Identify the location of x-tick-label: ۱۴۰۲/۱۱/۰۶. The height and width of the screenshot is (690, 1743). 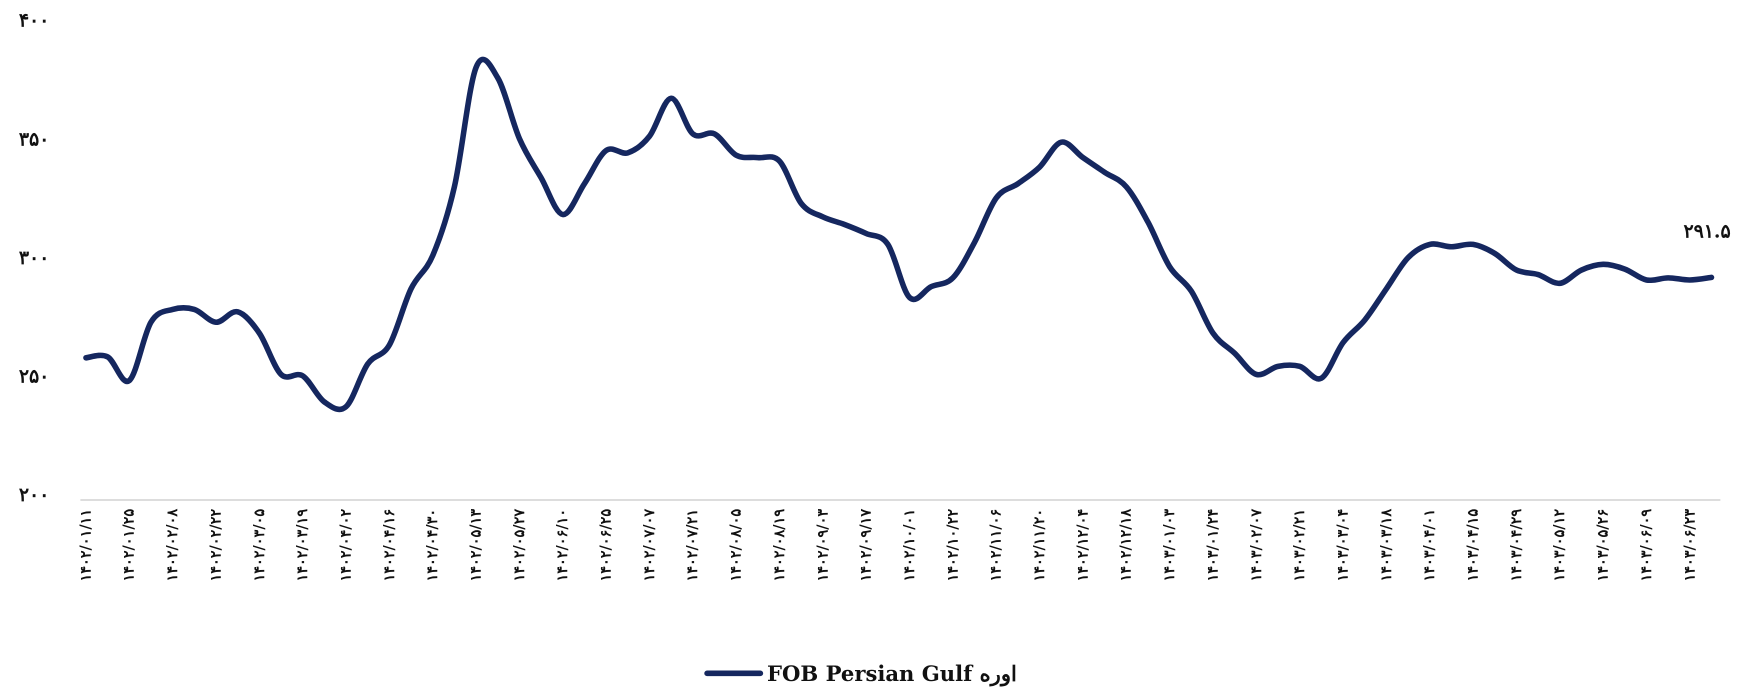
(996, 545).